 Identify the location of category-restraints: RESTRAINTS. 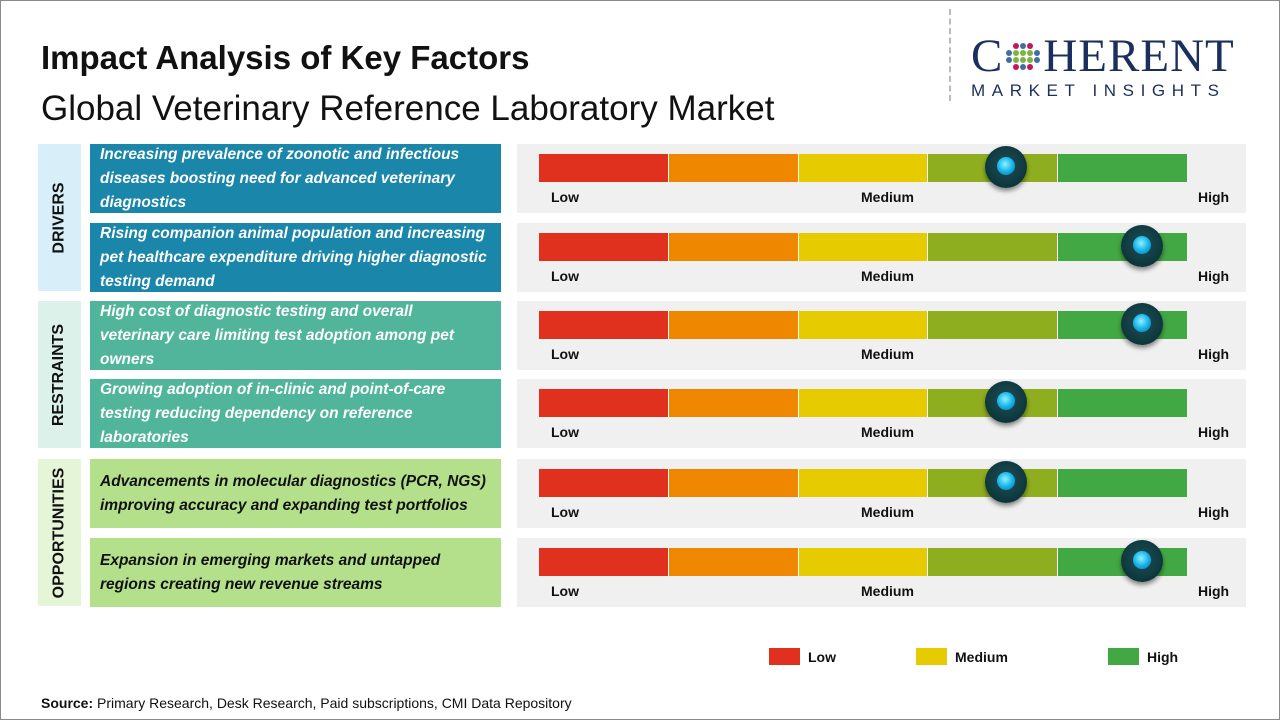
(59, 374).